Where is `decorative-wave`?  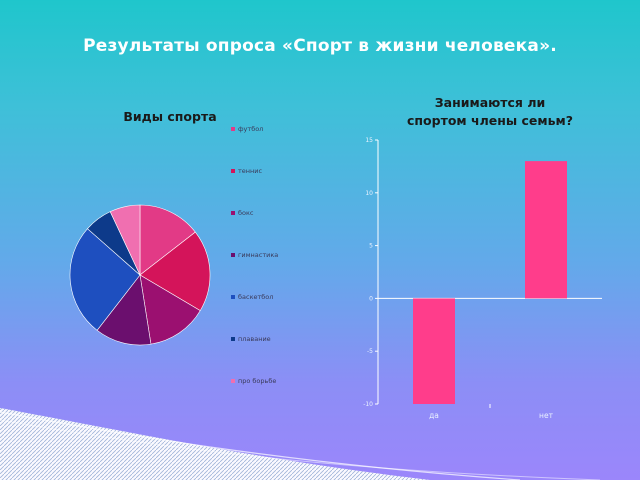
decorative-wave is located at coordinates (300, 444).